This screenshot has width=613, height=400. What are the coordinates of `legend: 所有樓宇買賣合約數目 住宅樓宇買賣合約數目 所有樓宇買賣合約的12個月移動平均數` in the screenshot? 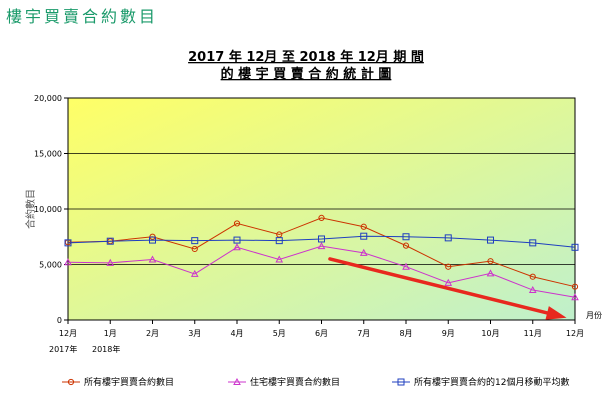 It's located at (315, 382).